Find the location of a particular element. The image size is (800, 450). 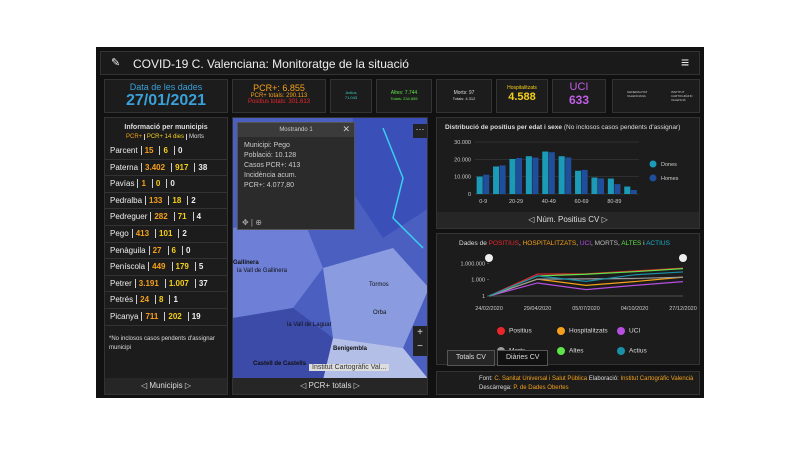

municipality-value: 38 is located at coordinates (202, 167).